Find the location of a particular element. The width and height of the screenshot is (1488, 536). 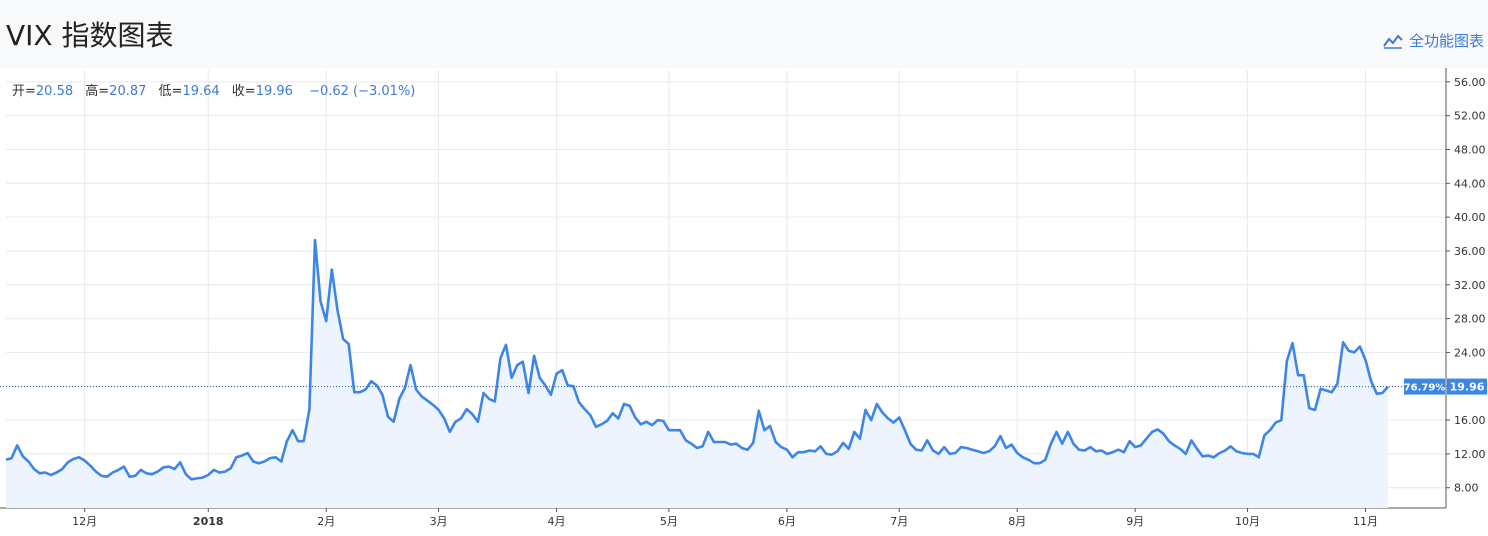

y-tick-label: 40.00 is located at coordinates (1470, 217).